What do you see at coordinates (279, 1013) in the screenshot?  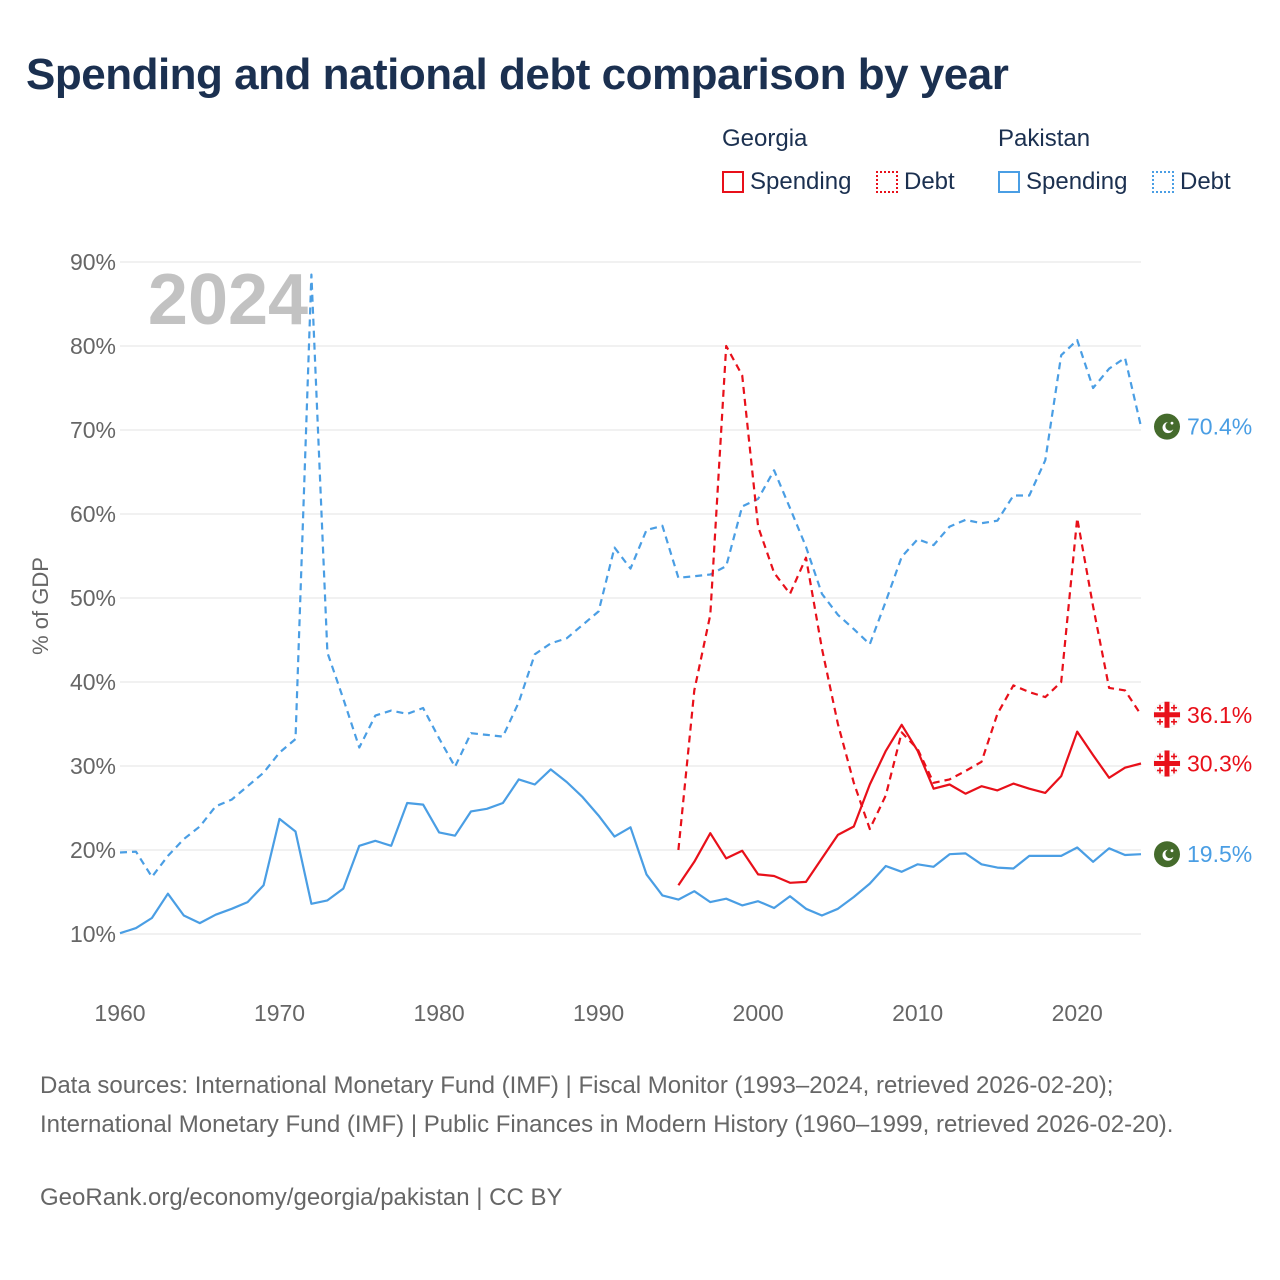 I see `x-tick-label: 1970` at bounding box center [279, 1013].